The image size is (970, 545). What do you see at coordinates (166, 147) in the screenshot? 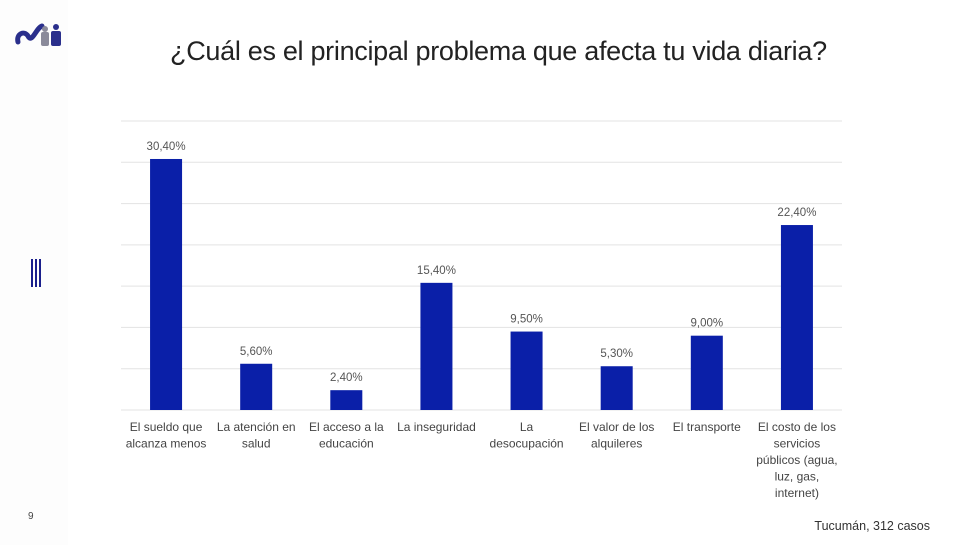
I see `data-label: 30,40%` at bounding box center [166, 147].